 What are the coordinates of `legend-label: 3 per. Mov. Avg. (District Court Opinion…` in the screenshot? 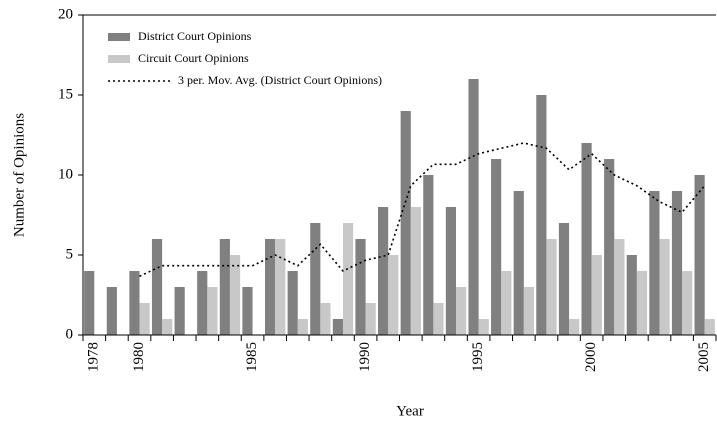 It's located at (280, 80).